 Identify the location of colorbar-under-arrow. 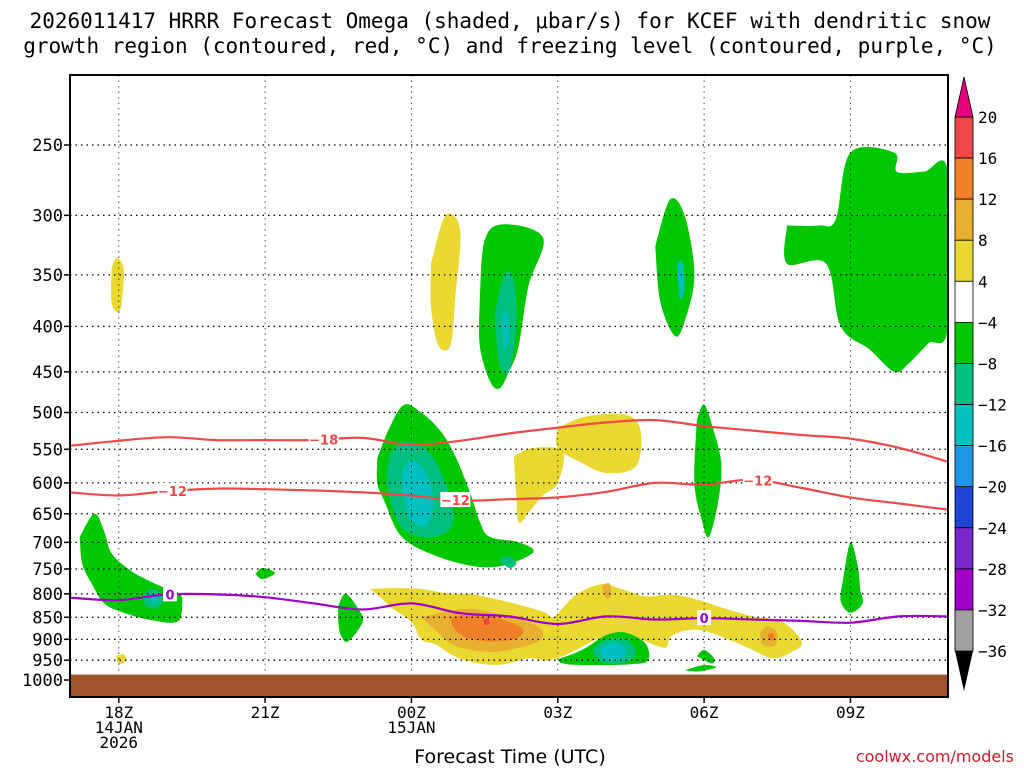
(964, 671).